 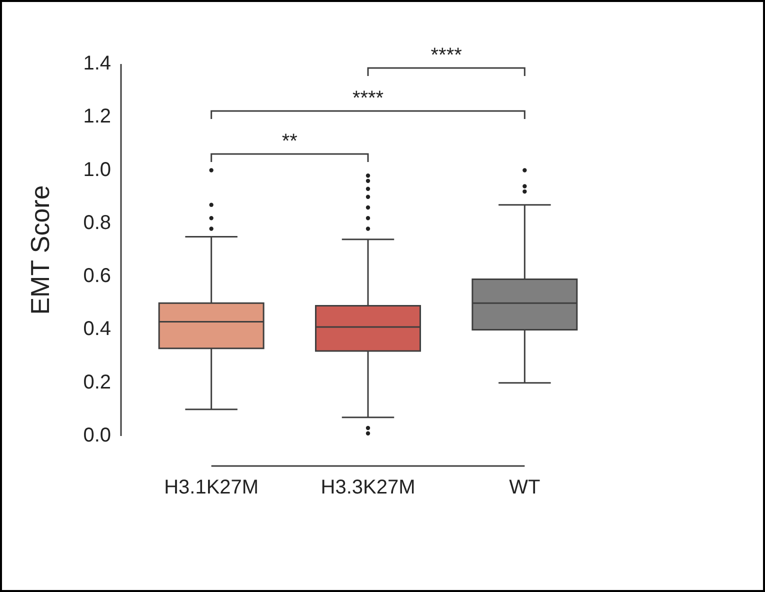 I want to click on y-tick-label: 1.4, so click(x=97, y=63).